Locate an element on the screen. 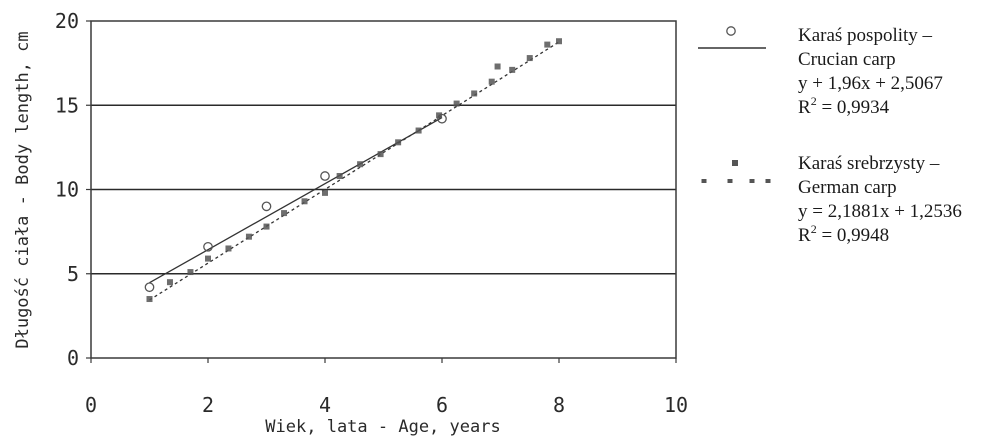  x-tick-label: 4 is located at coordinates (325, 405).